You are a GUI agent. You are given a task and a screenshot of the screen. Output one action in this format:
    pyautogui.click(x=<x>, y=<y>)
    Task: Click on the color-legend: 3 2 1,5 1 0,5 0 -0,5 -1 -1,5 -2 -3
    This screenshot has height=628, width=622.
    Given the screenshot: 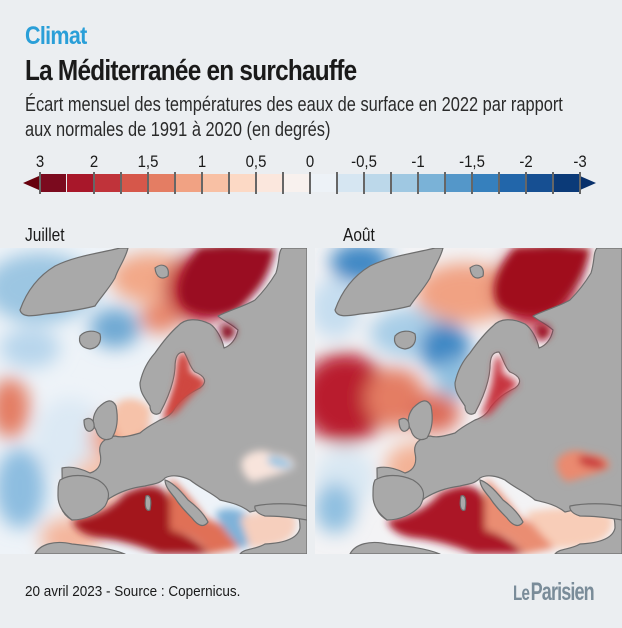 What is the action you would take?
    pyautogui.click(x=311, y=173)
    